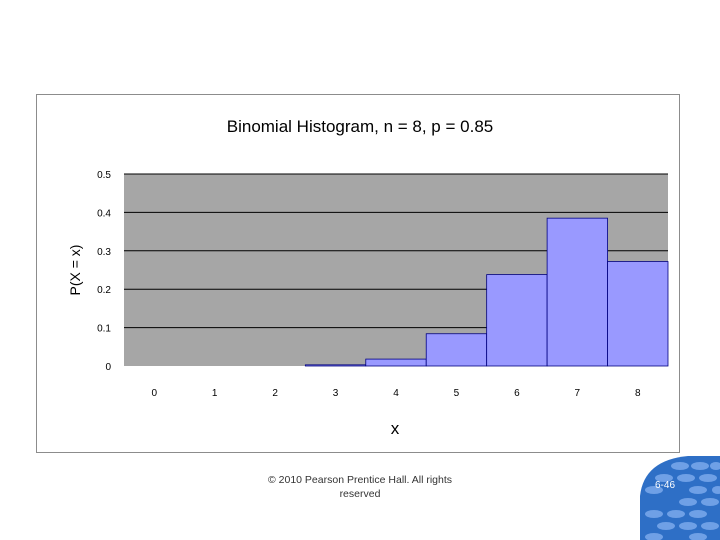 The width and height of the screenshot is (720, 540). I want to click on y-tick-label: 0, so click(108, 367).